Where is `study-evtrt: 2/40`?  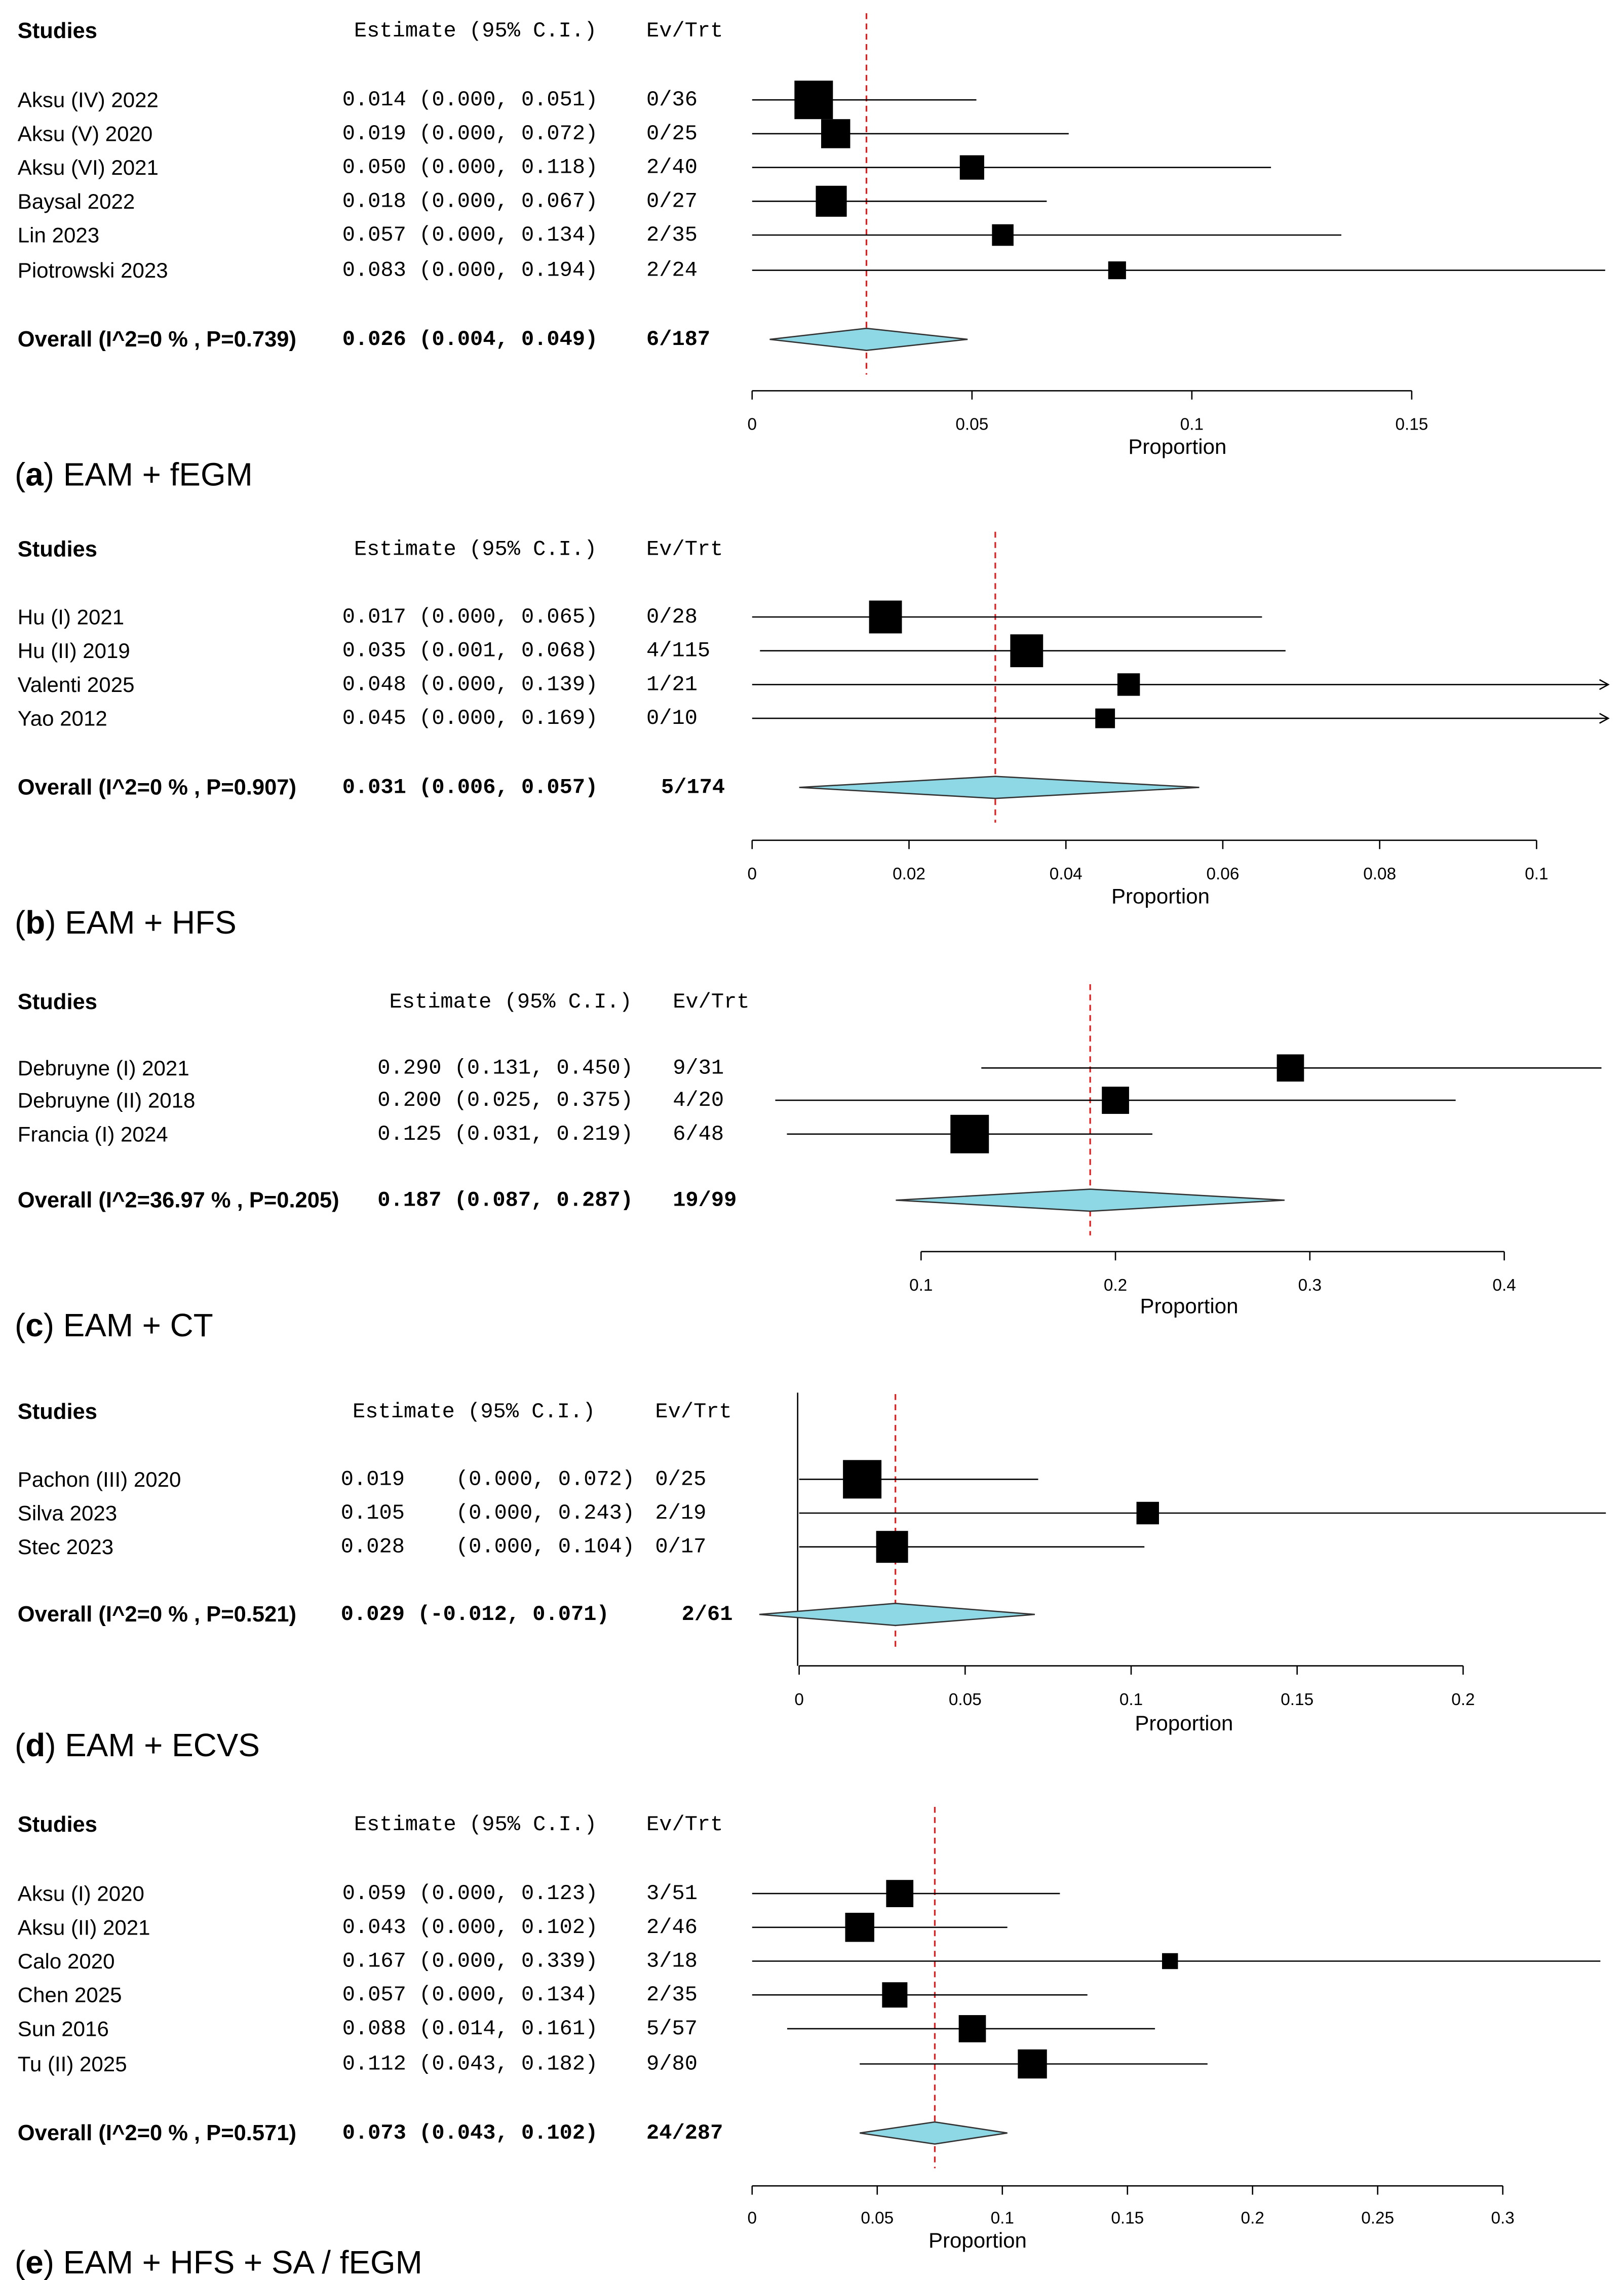 study-evtrt: 2/40 is located at coordinates (672, 168).